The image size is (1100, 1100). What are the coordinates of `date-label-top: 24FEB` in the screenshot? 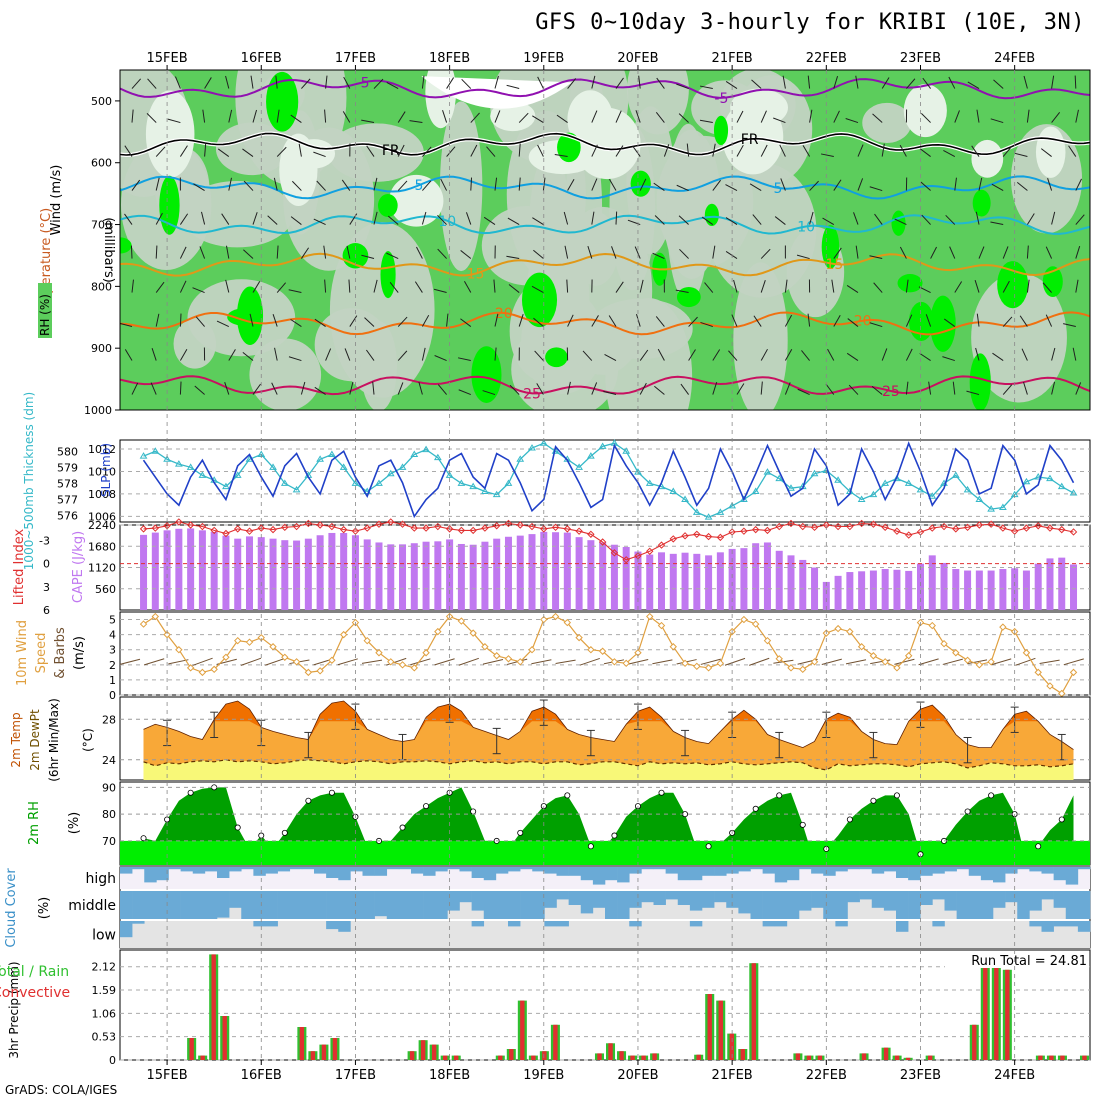 It's located at (1014, 58).